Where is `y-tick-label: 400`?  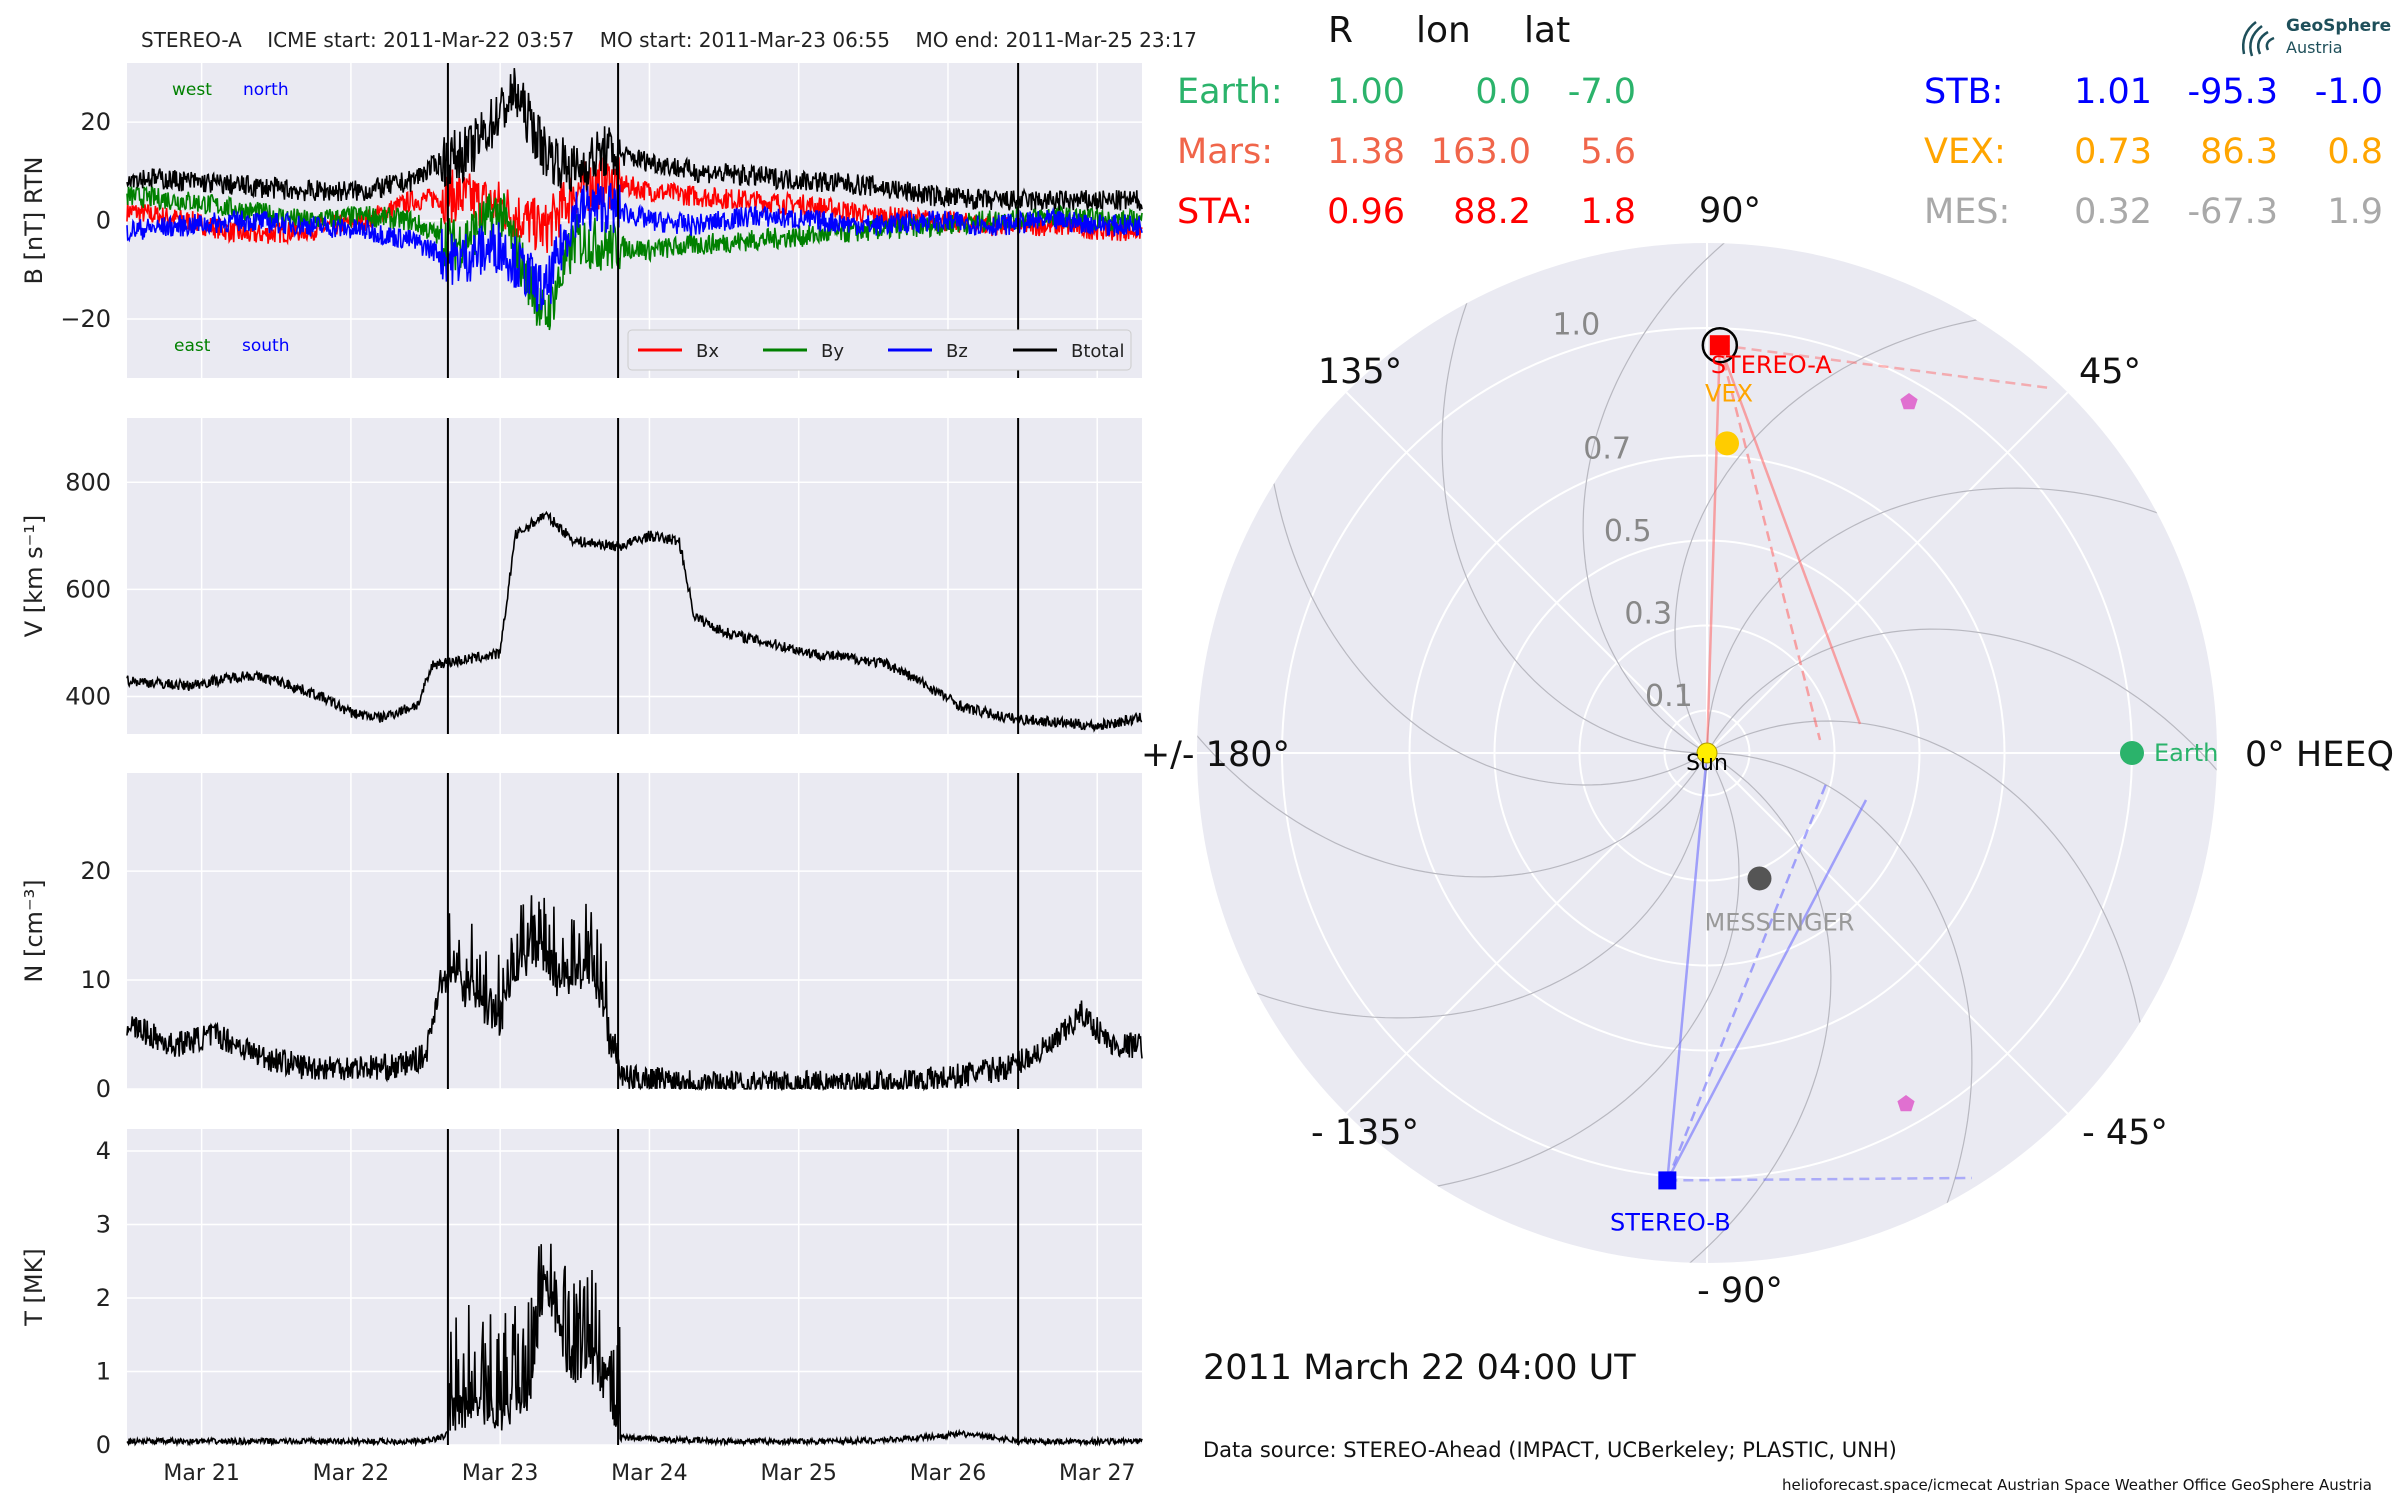 y-tick-label: 400 is located at coordinates (88, 697).